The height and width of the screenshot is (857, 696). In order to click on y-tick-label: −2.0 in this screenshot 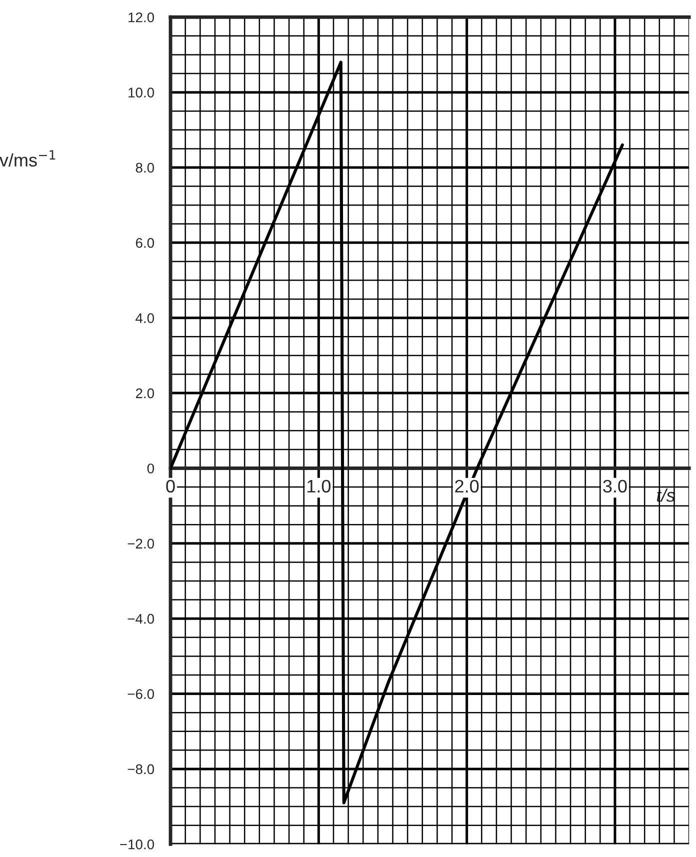, I will do `click(141, 543)`.